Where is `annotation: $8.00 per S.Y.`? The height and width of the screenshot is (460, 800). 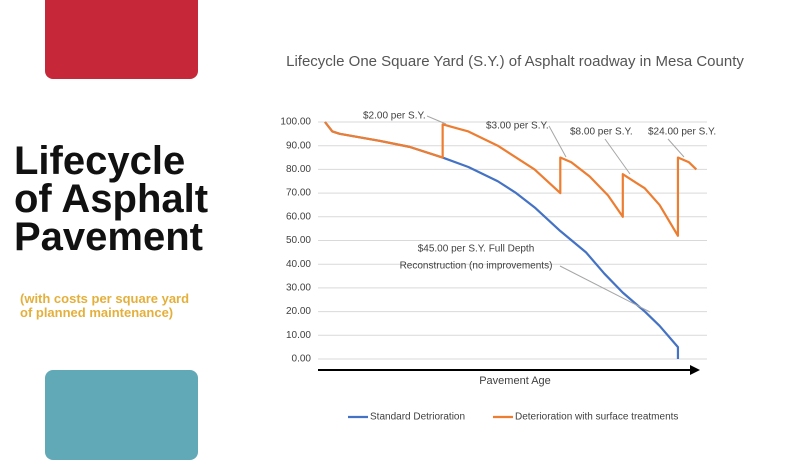
annotation: $8.00 per S.Y. is located at coordinates (601, 132).